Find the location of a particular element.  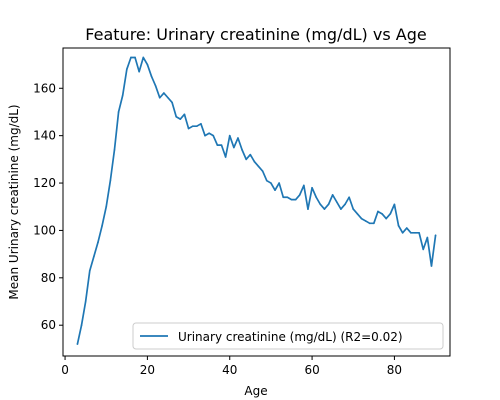

x-tick-label: 40 is located at coordinates (229, 370).